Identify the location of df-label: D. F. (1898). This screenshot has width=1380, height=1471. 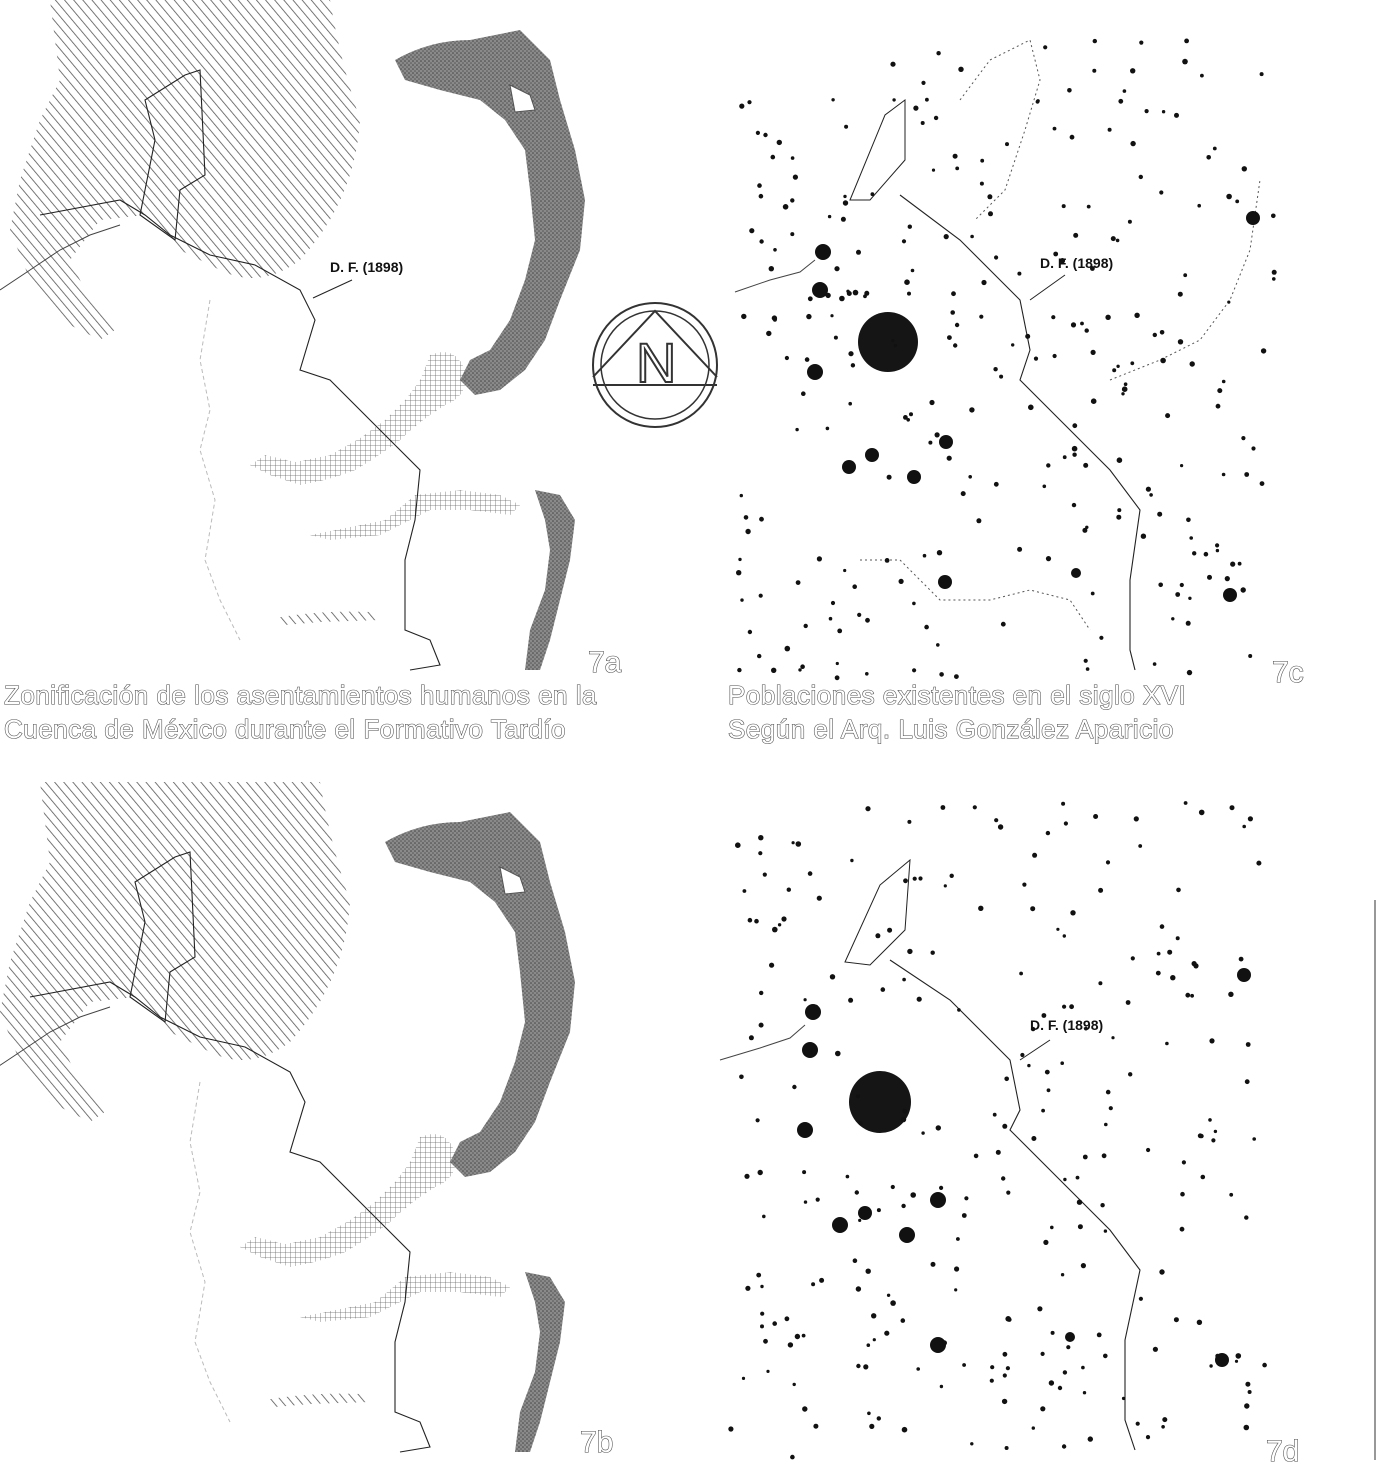
(1076, 263).